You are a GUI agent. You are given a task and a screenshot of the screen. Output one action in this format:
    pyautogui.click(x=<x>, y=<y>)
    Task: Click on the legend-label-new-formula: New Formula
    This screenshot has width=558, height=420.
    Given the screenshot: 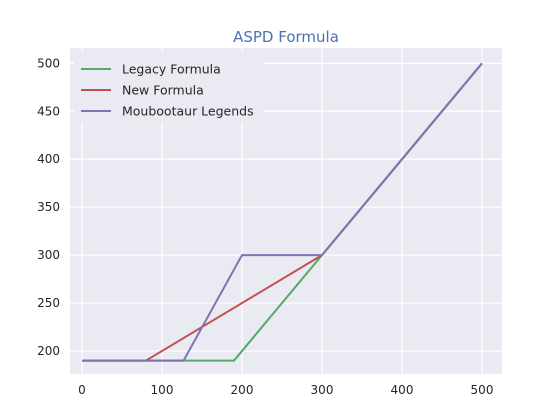 What is the action you would take?
    pyautogui.click(x=163, y=90)
    